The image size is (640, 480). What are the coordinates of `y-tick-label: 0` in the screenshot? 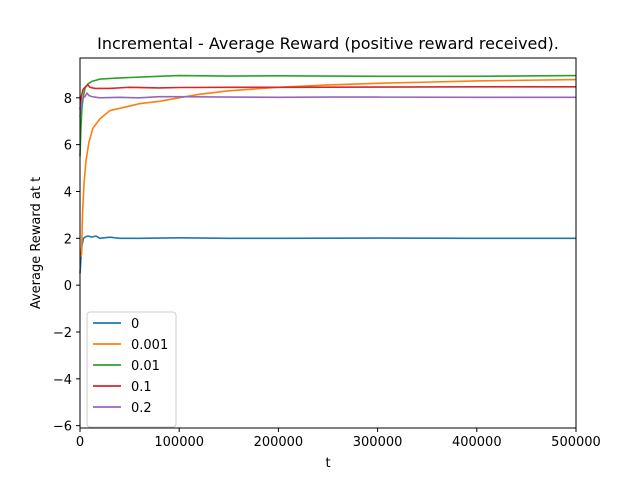 It's located at (68, 286).